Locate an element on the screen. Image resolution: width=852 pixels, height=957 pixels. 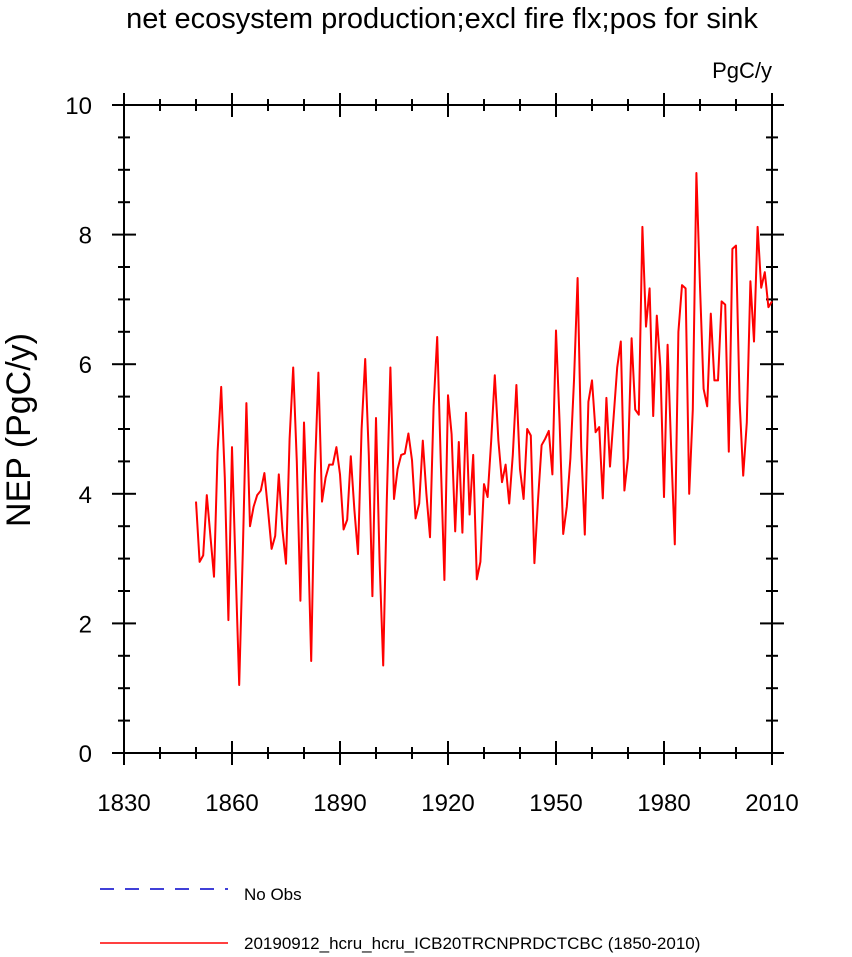
y-tick-label: 2 is located at coordinates (85, 624).